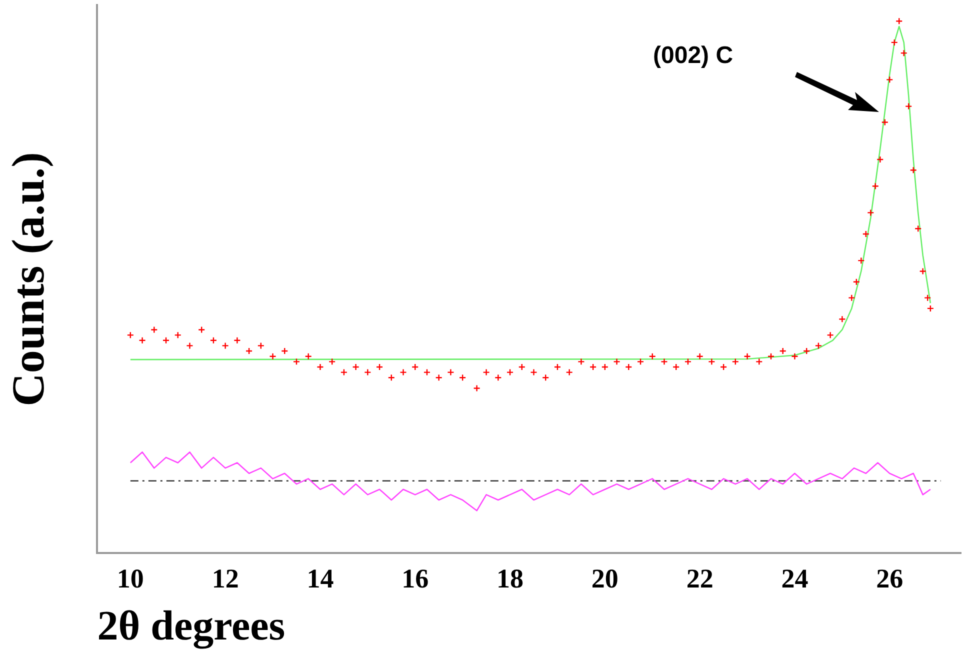 This screenshot has width=966, height=668. Describe the element at coordinates (794, 578) in the screenshot. I see `x-tick-label: 24` at that location.